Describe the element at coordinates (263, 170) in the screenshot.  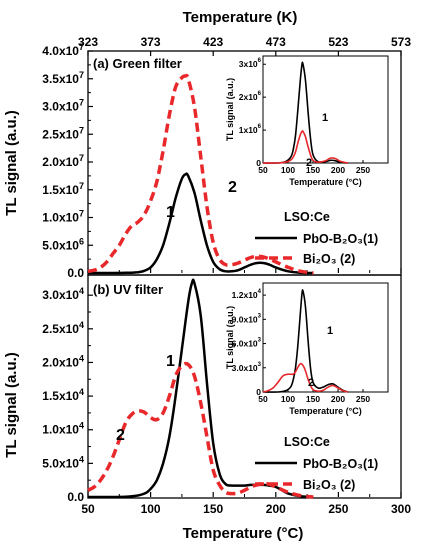
I see `inset-a-xtick-label-0: 50` at that location.